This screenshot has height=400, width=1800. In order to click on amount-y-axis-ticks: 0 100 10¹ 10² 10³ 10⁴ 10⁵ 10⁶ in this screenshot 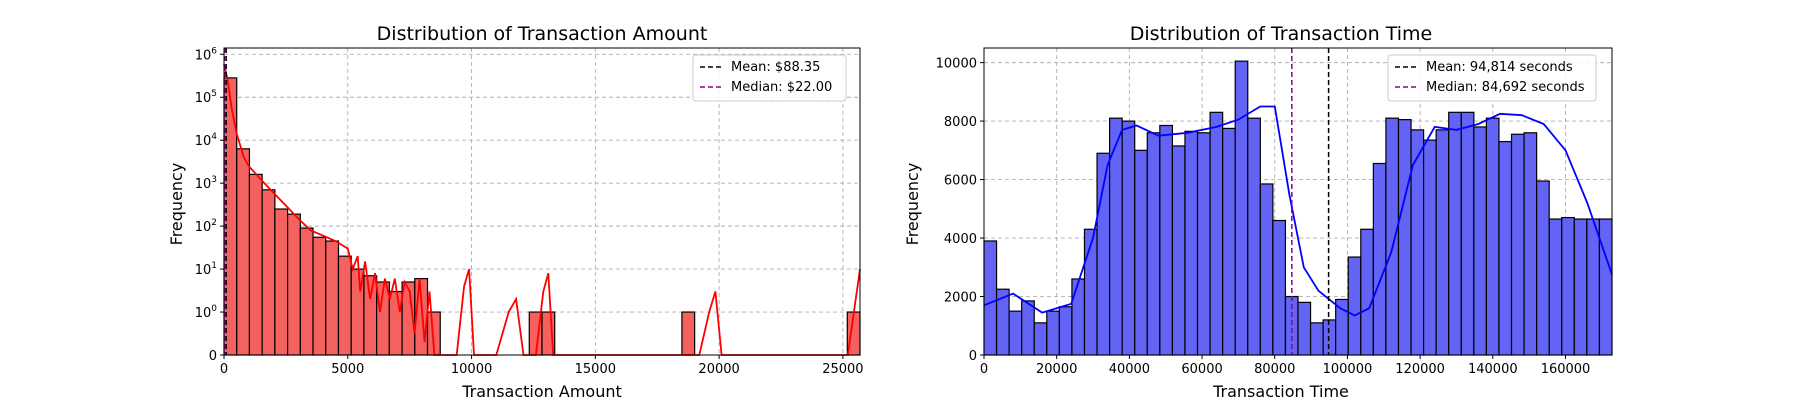, I will do `click(209, 205)`.